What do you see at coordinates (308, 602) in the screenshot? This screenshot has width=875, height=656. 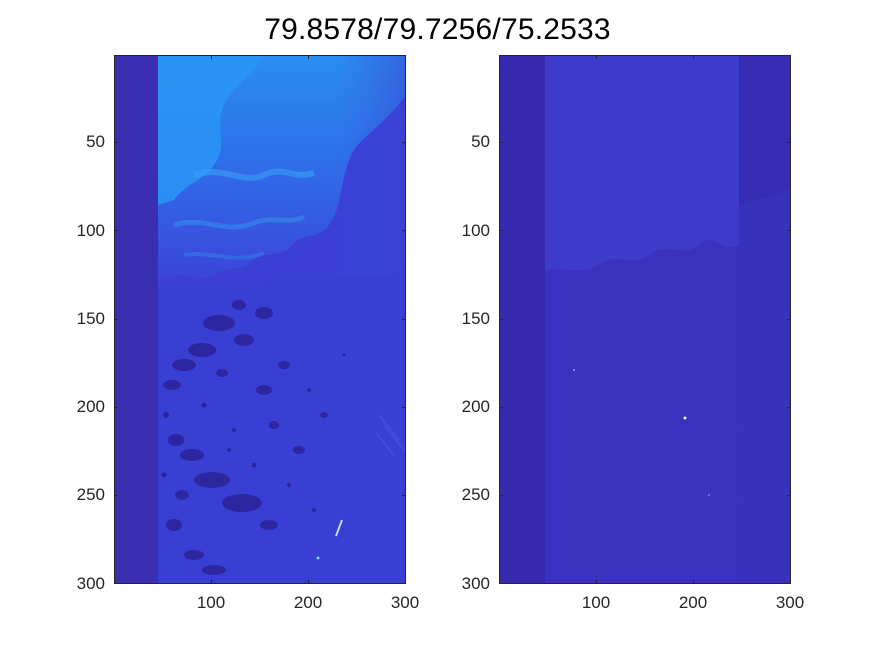 I see `left-x-tick-label: 200` at bounding box center [308, 602].